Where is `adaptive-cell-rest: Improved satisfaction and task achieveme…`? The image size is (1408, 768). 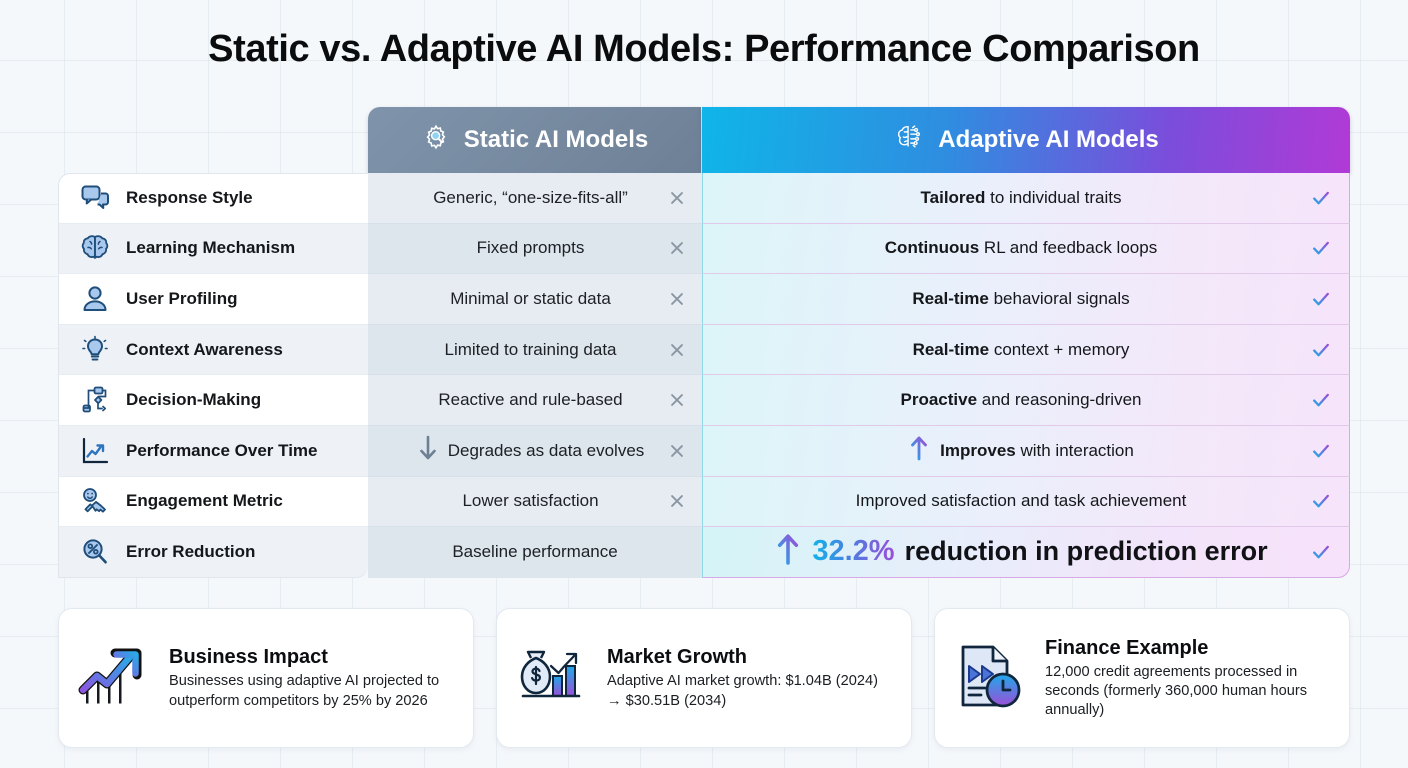 adaptive-cell-rest: Improved satisfaction and task achieveme… is located at coordinates (1021, 501).